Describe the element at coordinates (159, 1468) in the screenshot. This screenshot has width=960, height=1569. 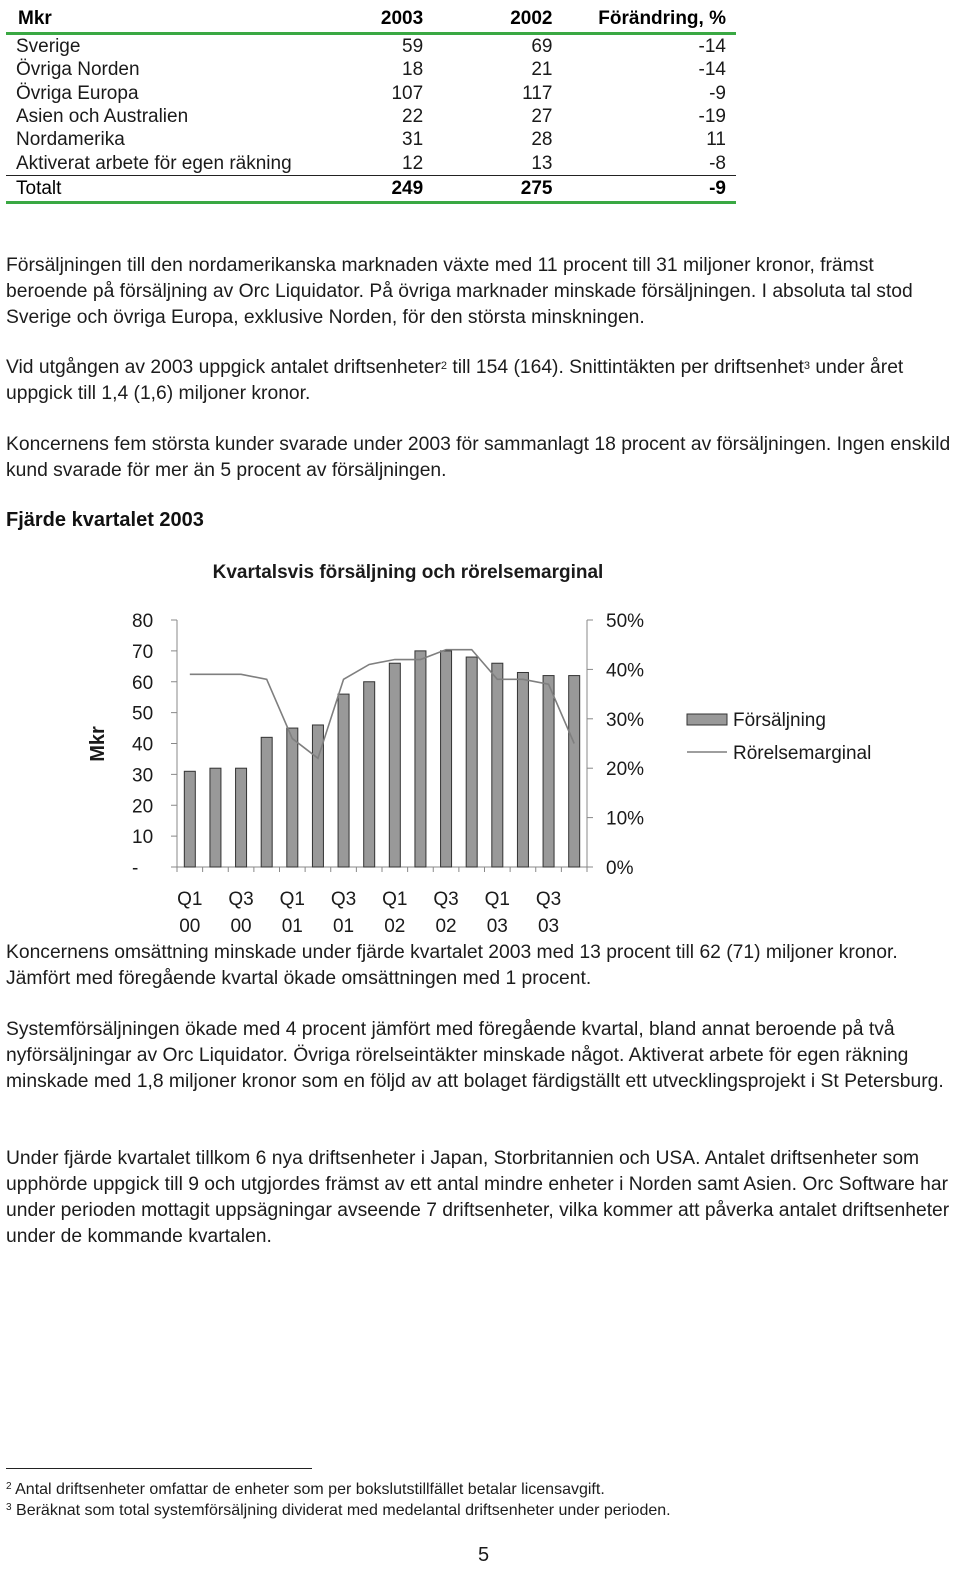
I see `footnote-divider` at that location.